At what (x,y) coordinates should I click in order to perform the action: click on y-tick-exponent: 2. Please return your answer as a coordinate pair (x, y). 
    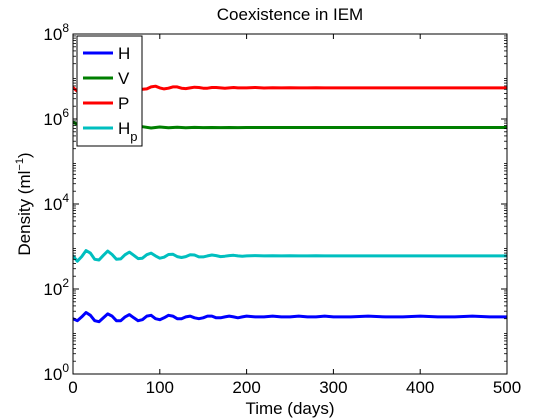
    Looking at the image, I should click on (65, 283).